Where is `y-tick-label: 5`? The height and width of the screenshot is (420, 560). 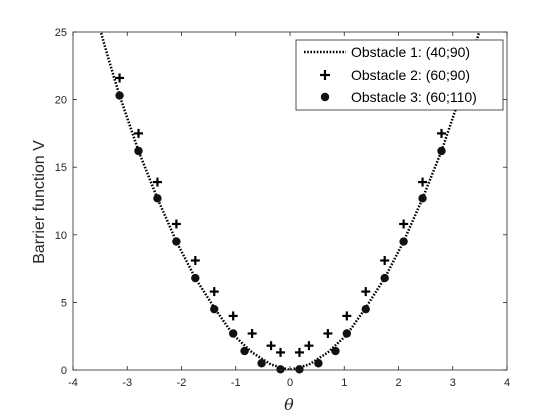 y-tick-label: 5 is located at coordinates (64, 303).